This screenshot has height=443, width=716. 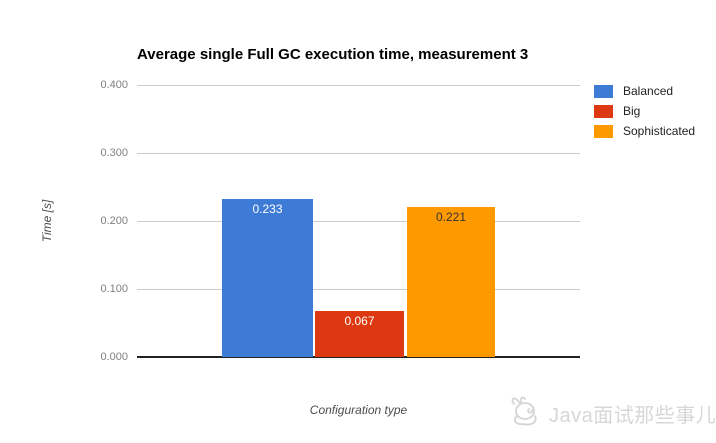 I want to click on y-tick-label: 0.100, so click(x=114, y=289).